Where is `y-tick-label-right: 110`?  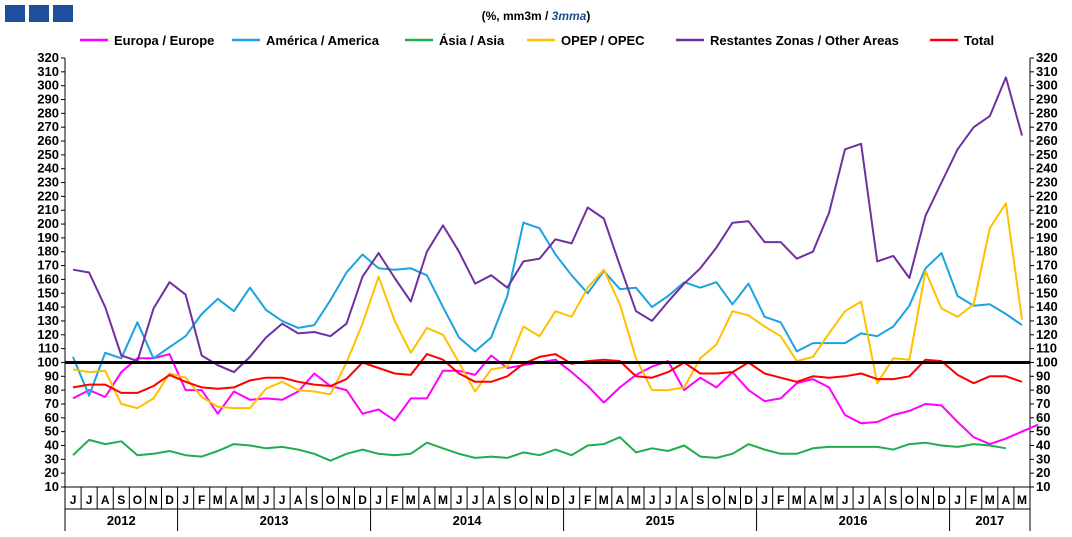 y-tick-label-right: 110 is located at coordinates (1046, 348).